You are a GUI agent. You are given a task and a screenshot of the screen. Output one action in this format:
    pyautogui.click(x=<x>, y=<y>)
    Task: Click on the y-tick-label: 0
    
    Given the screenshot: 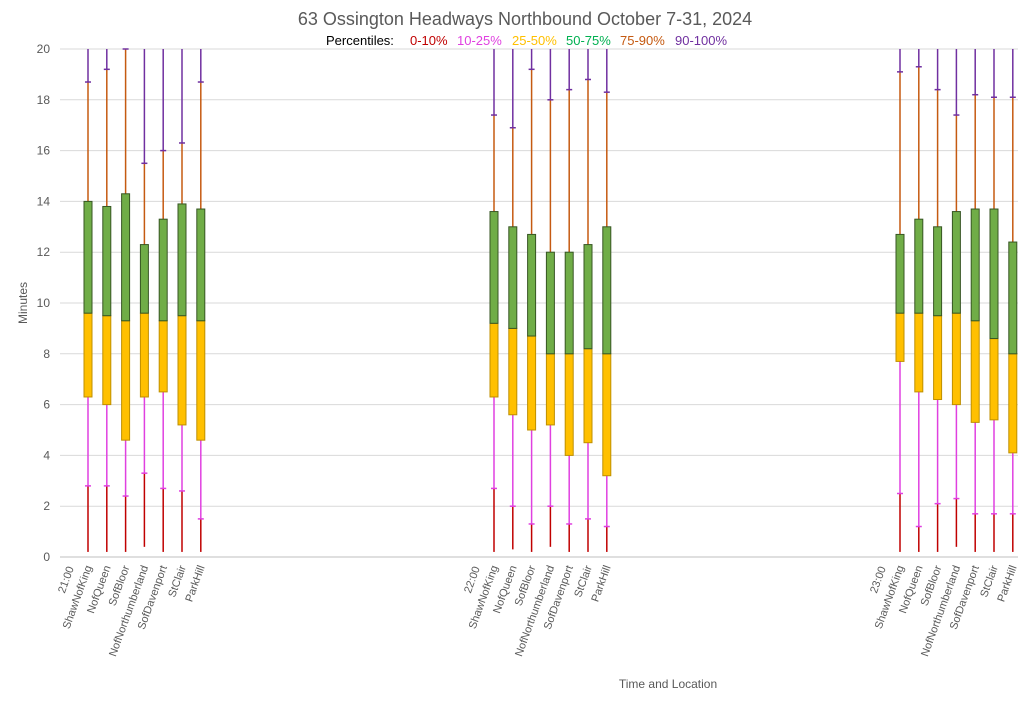 What is the action you would take?
    pyautogui.click(x=46, y=557)
    